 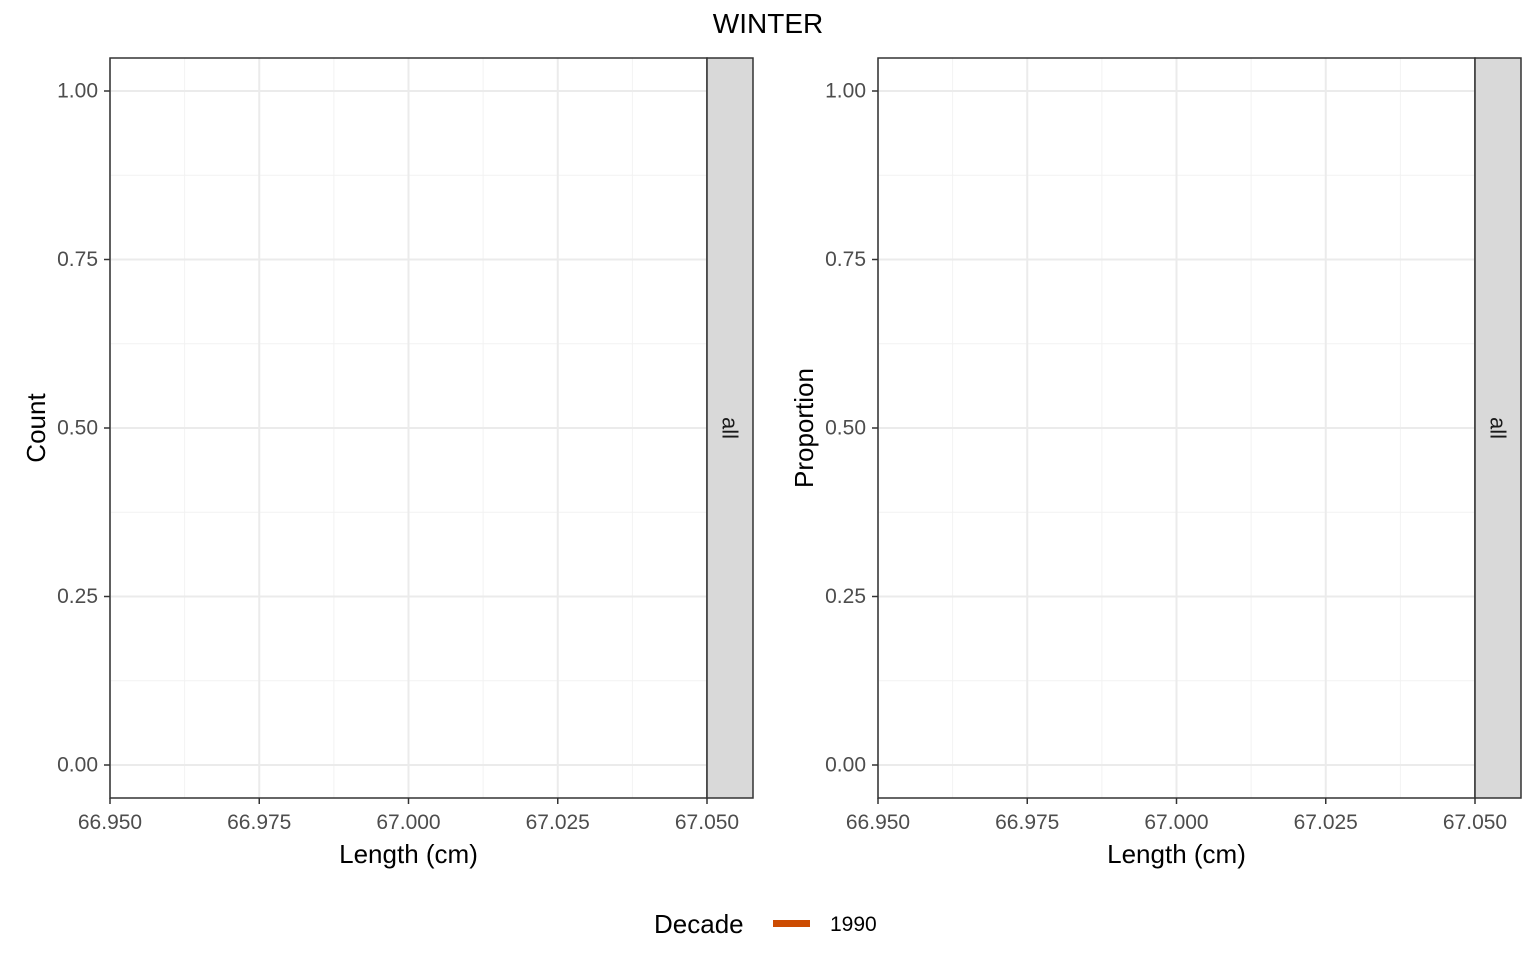 What do you see at coordinates (804, 428) in the screenshot?
I see `y-axis-title: Proportion` at bounding box center [804, 428].